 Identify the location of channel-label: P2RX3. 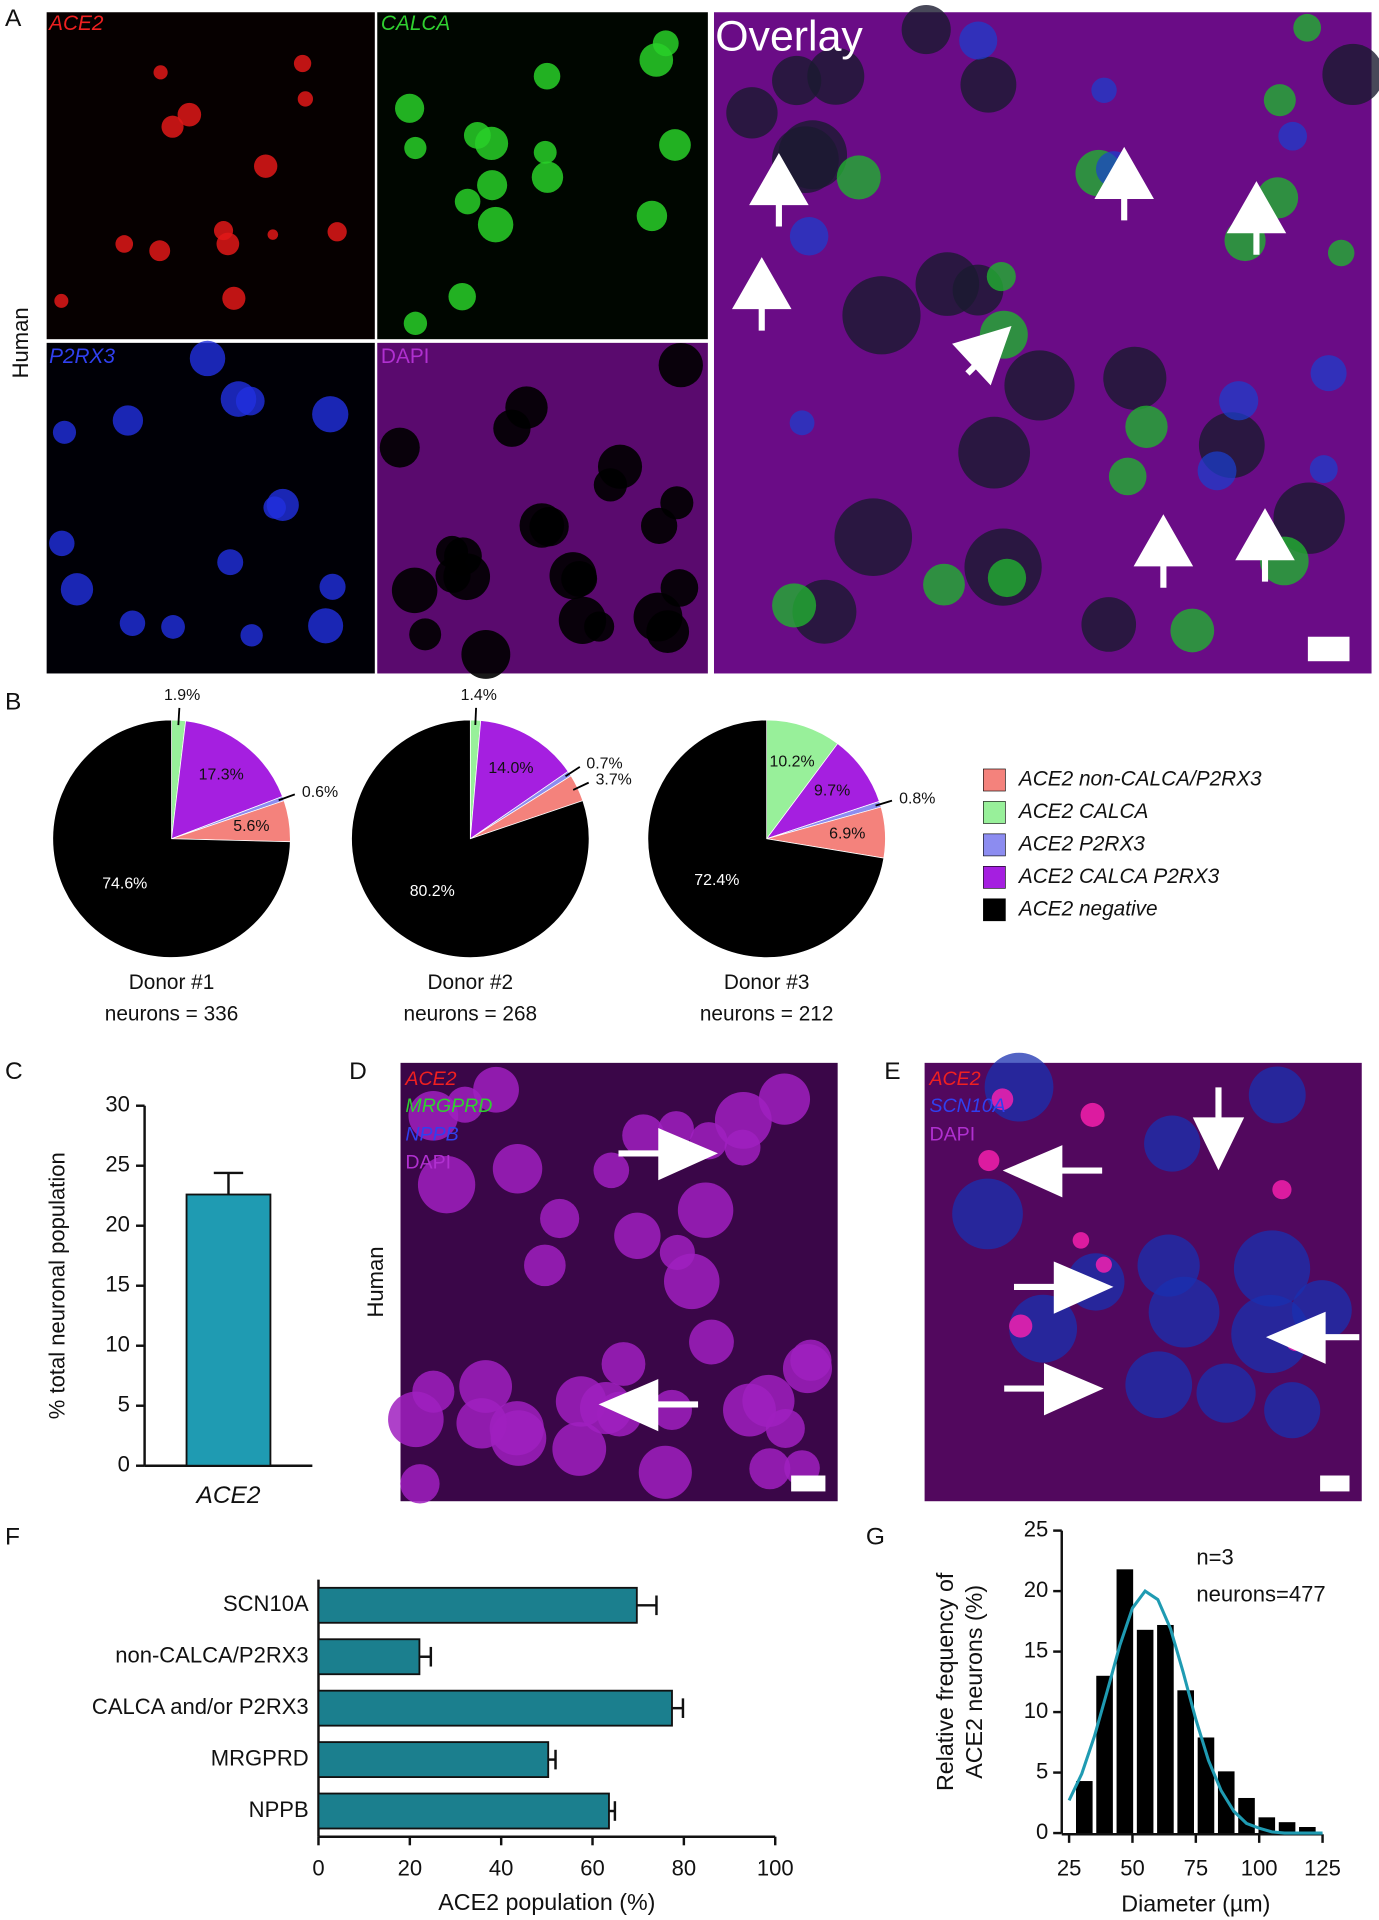
(82, 356).